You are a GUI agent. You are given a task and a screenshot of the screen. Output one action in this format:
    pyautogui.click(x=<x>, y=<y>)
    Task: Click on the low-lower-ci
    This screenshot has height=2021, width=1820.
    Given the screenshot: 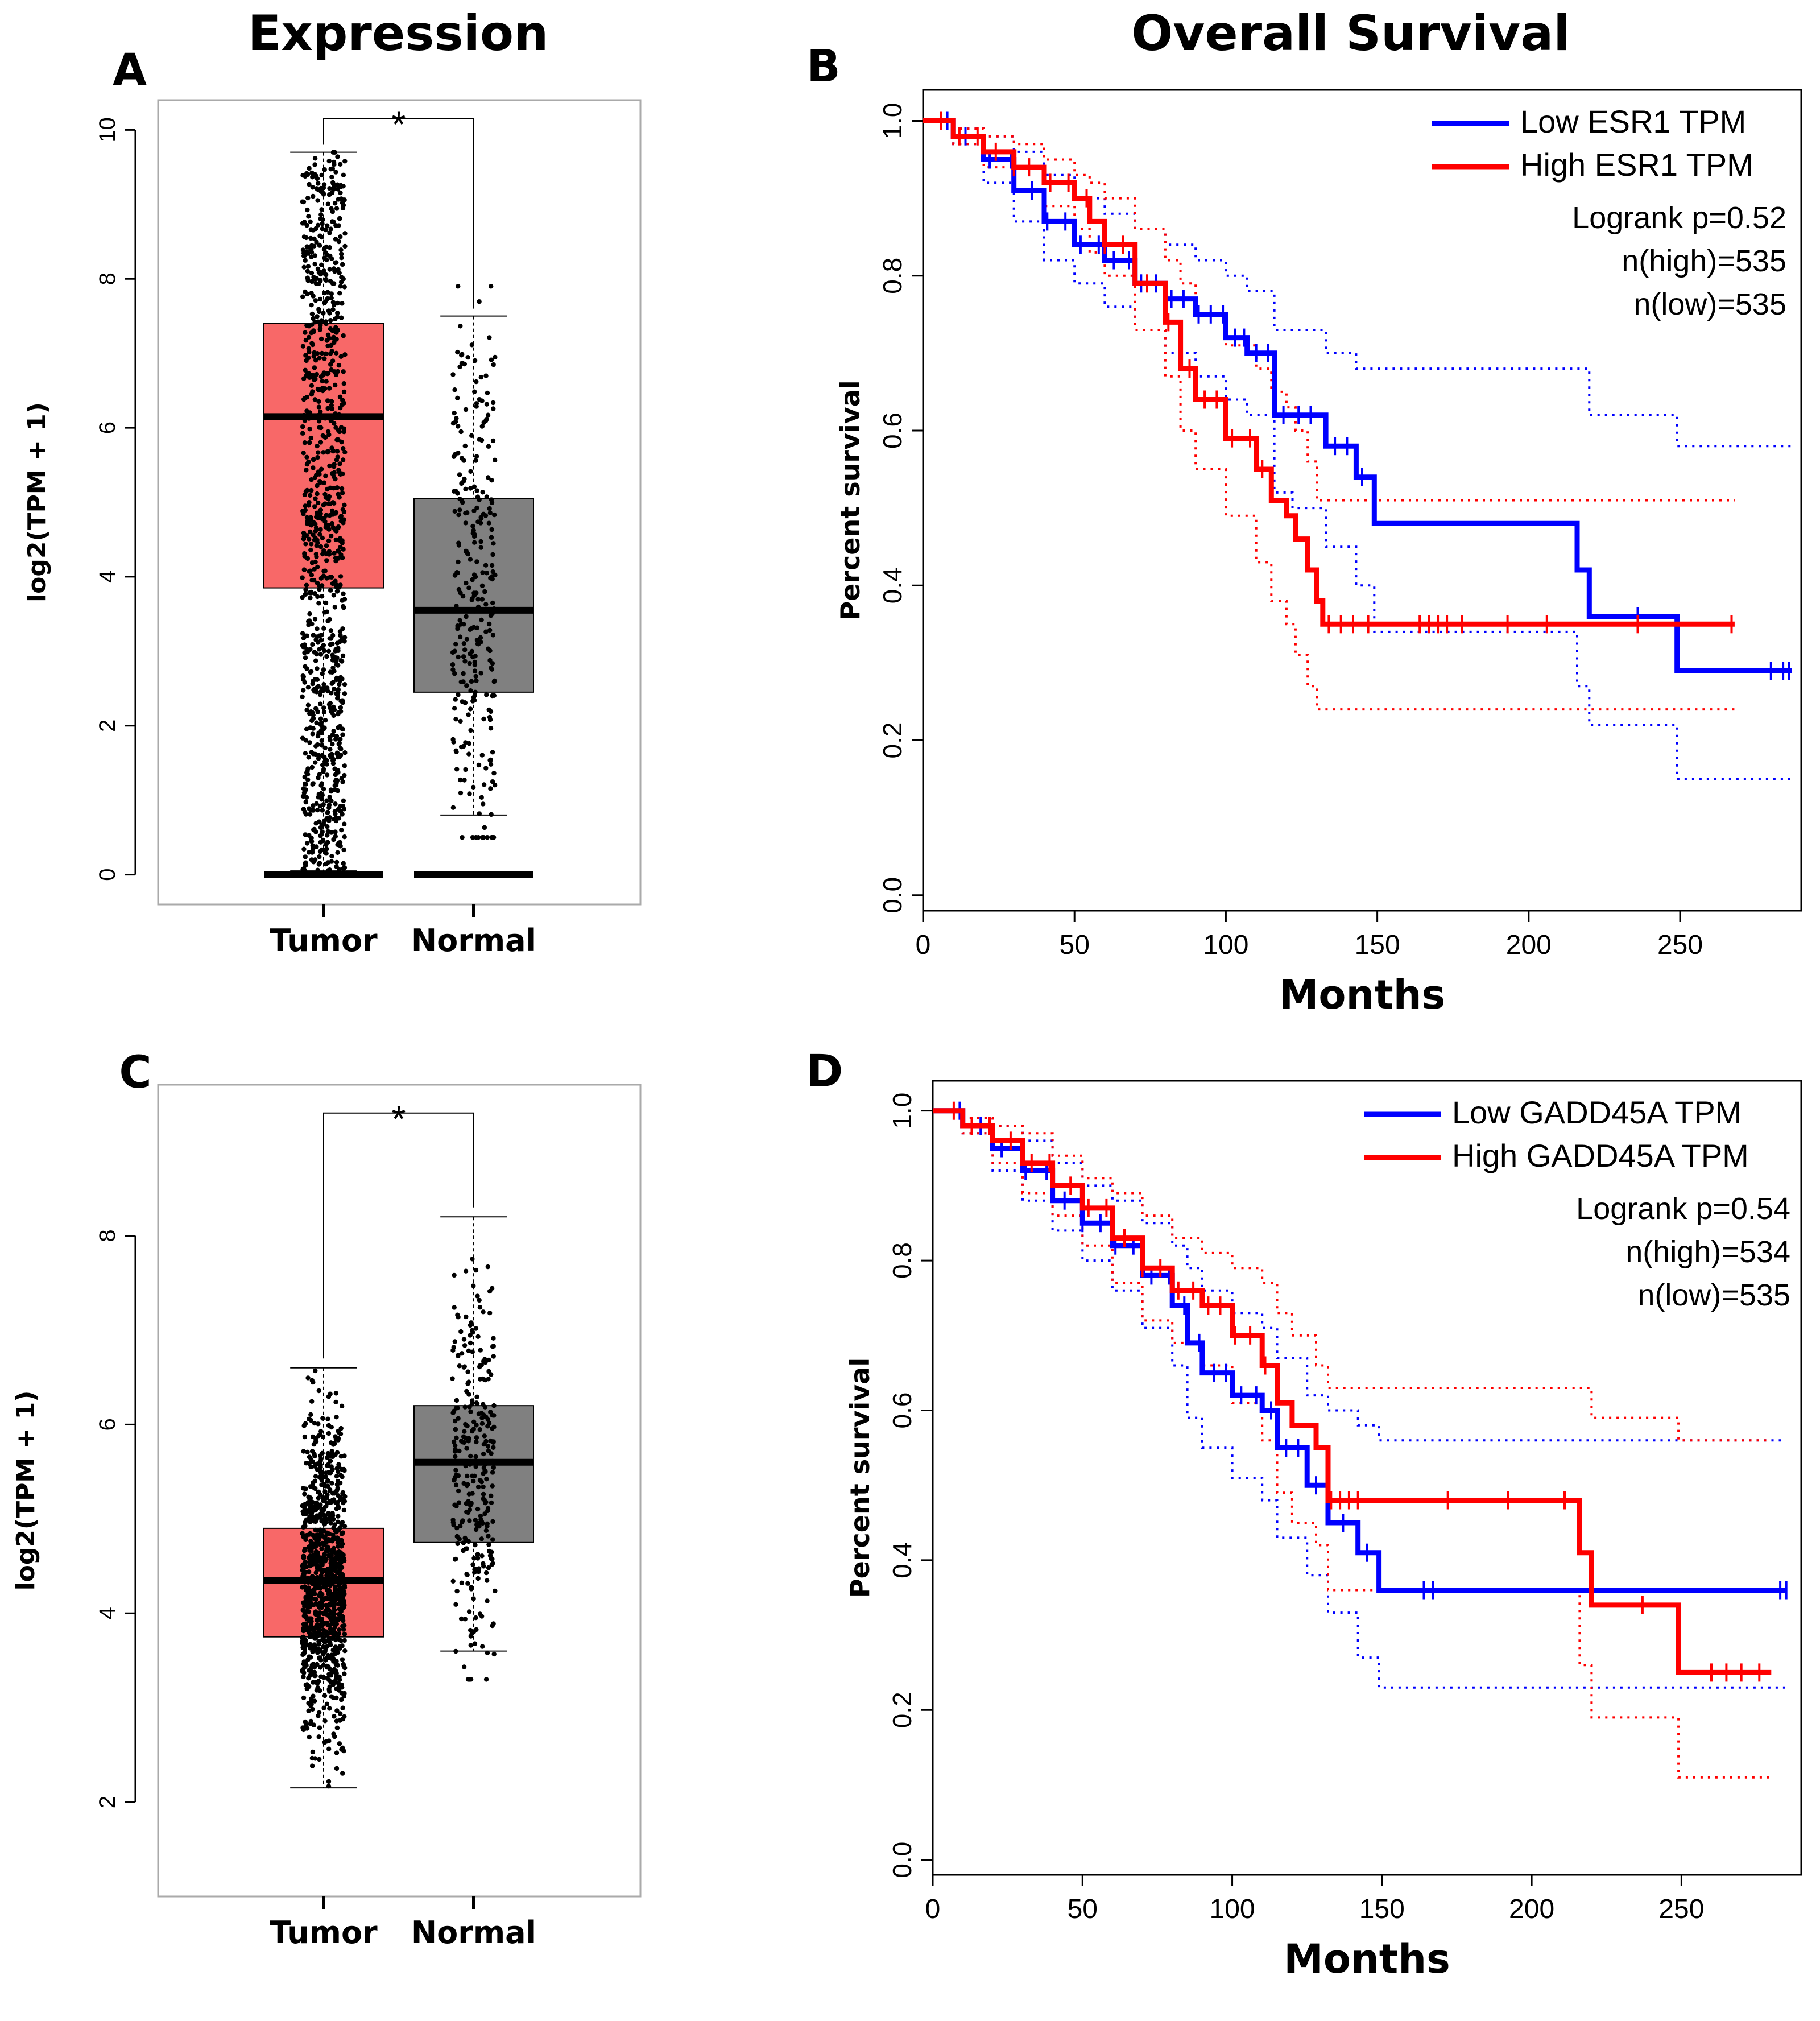 What is the action you would take?
    pyautogui.click(x=1359, y=1399)
    